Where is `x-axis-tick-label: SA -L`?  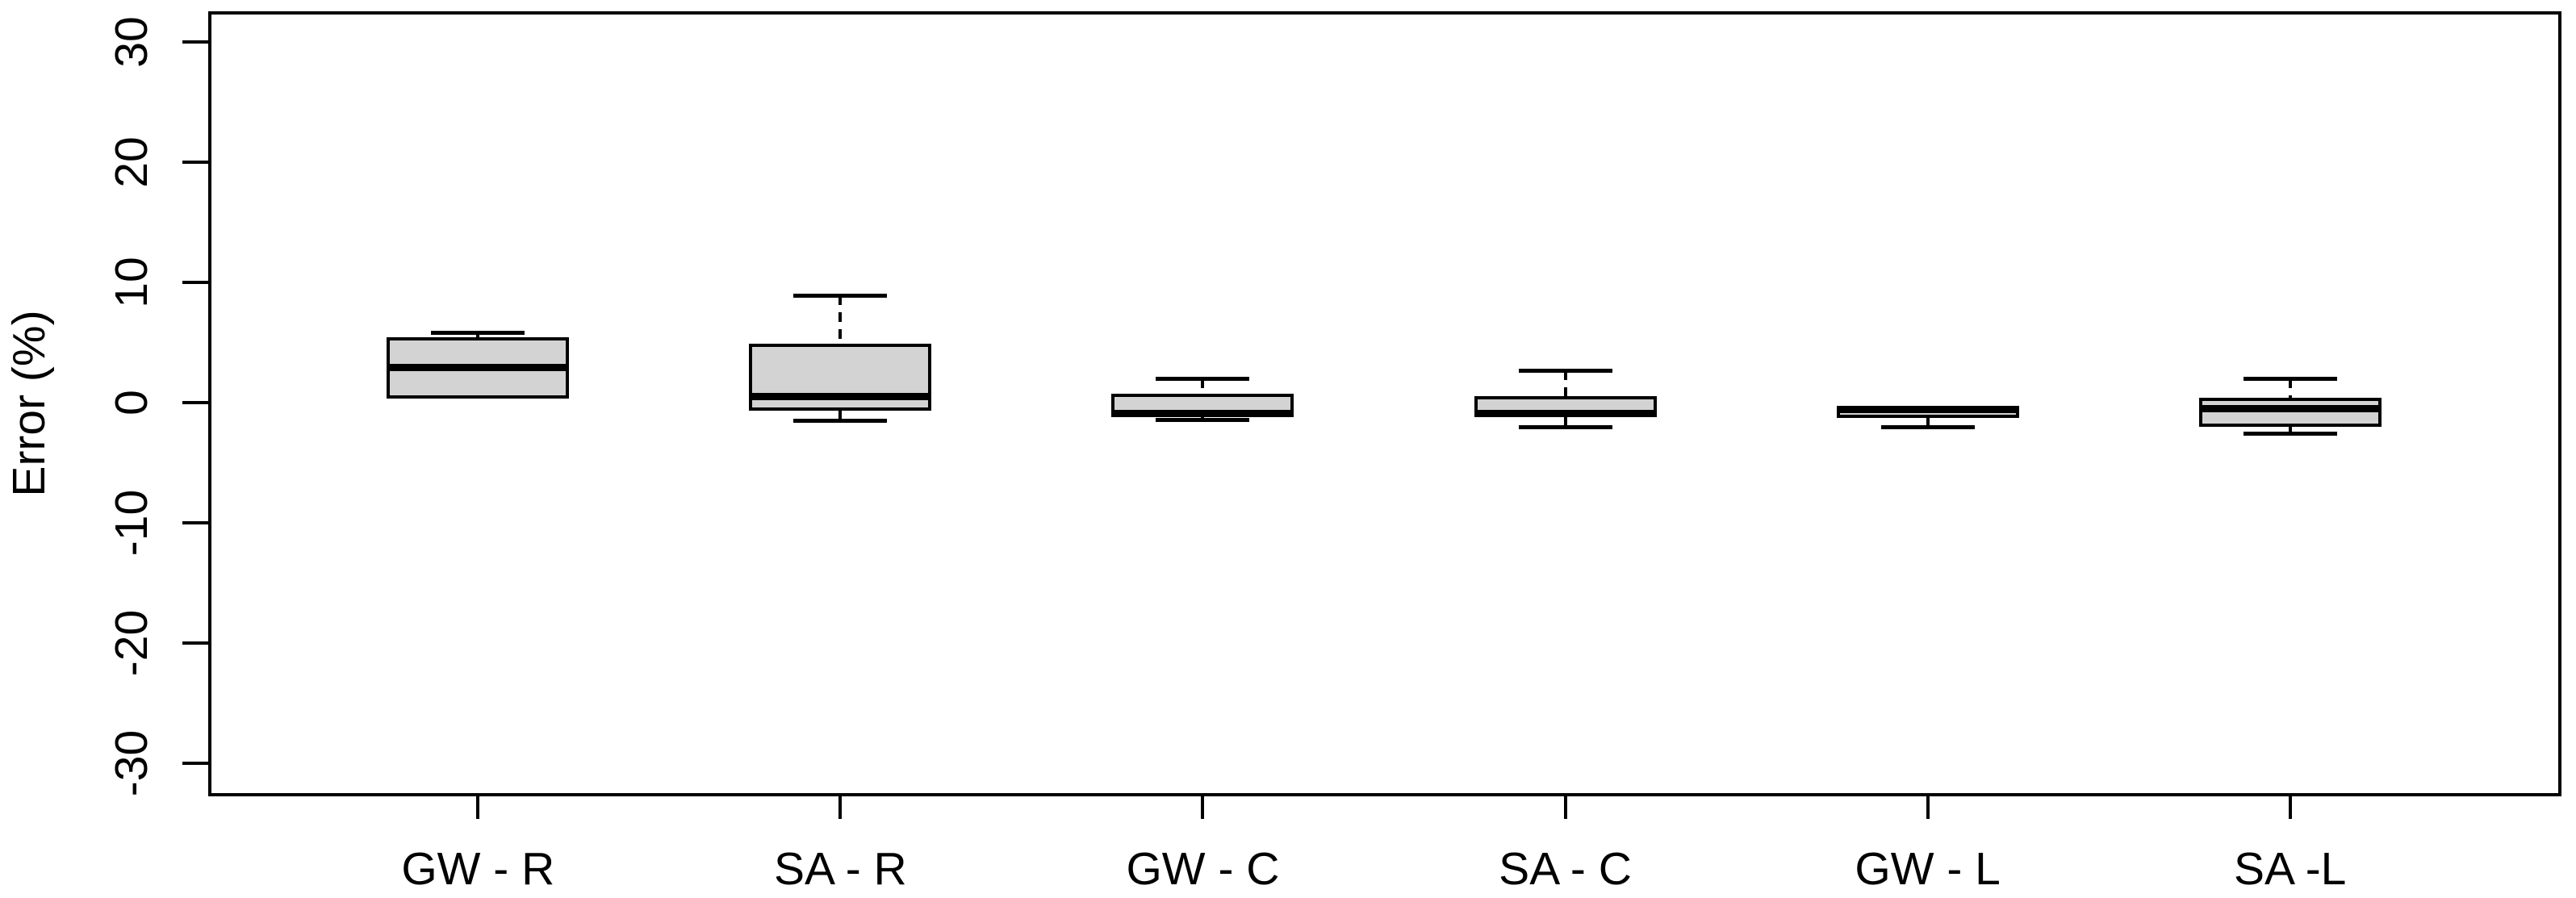
x-axis-tick-label: SA -L is located at coordinates (2290, 869).